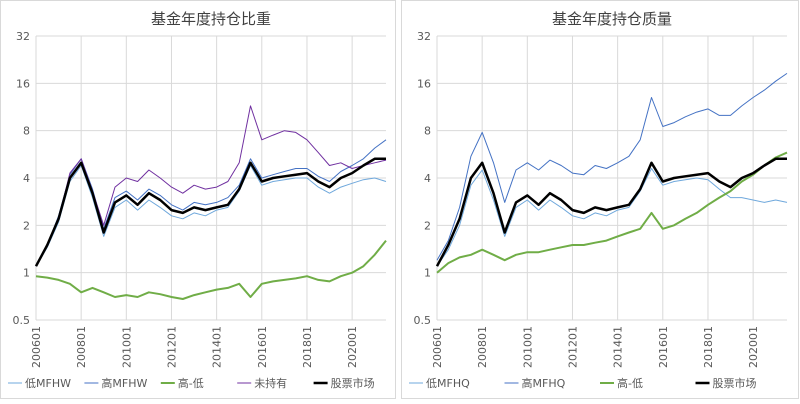 The image size is (800, 404). Describe the element at coordinates (211, 19) in the screenshot. I see `chart-title: 基金年度持仓比重` at that location.